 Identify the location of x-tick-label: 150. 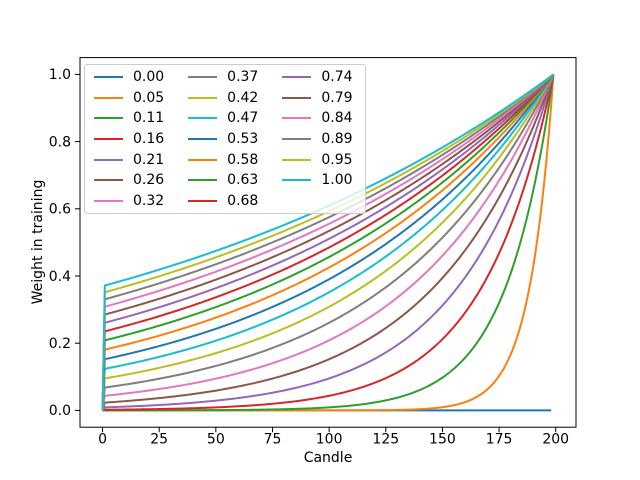
(442, 440).